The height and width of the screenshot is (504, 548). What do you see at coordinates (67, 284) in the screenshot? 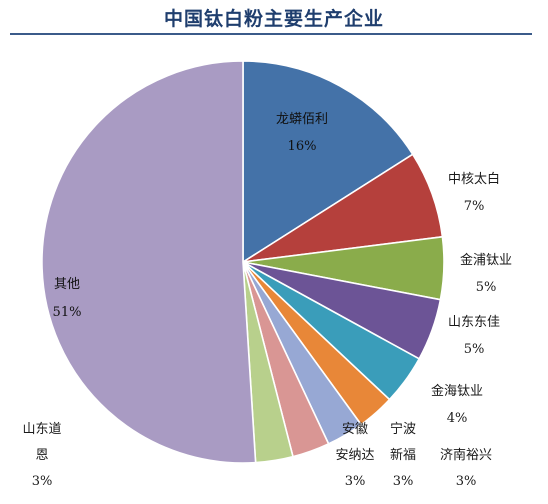
I see `slice-name-label: 其他` at bounding box center [67, 284].